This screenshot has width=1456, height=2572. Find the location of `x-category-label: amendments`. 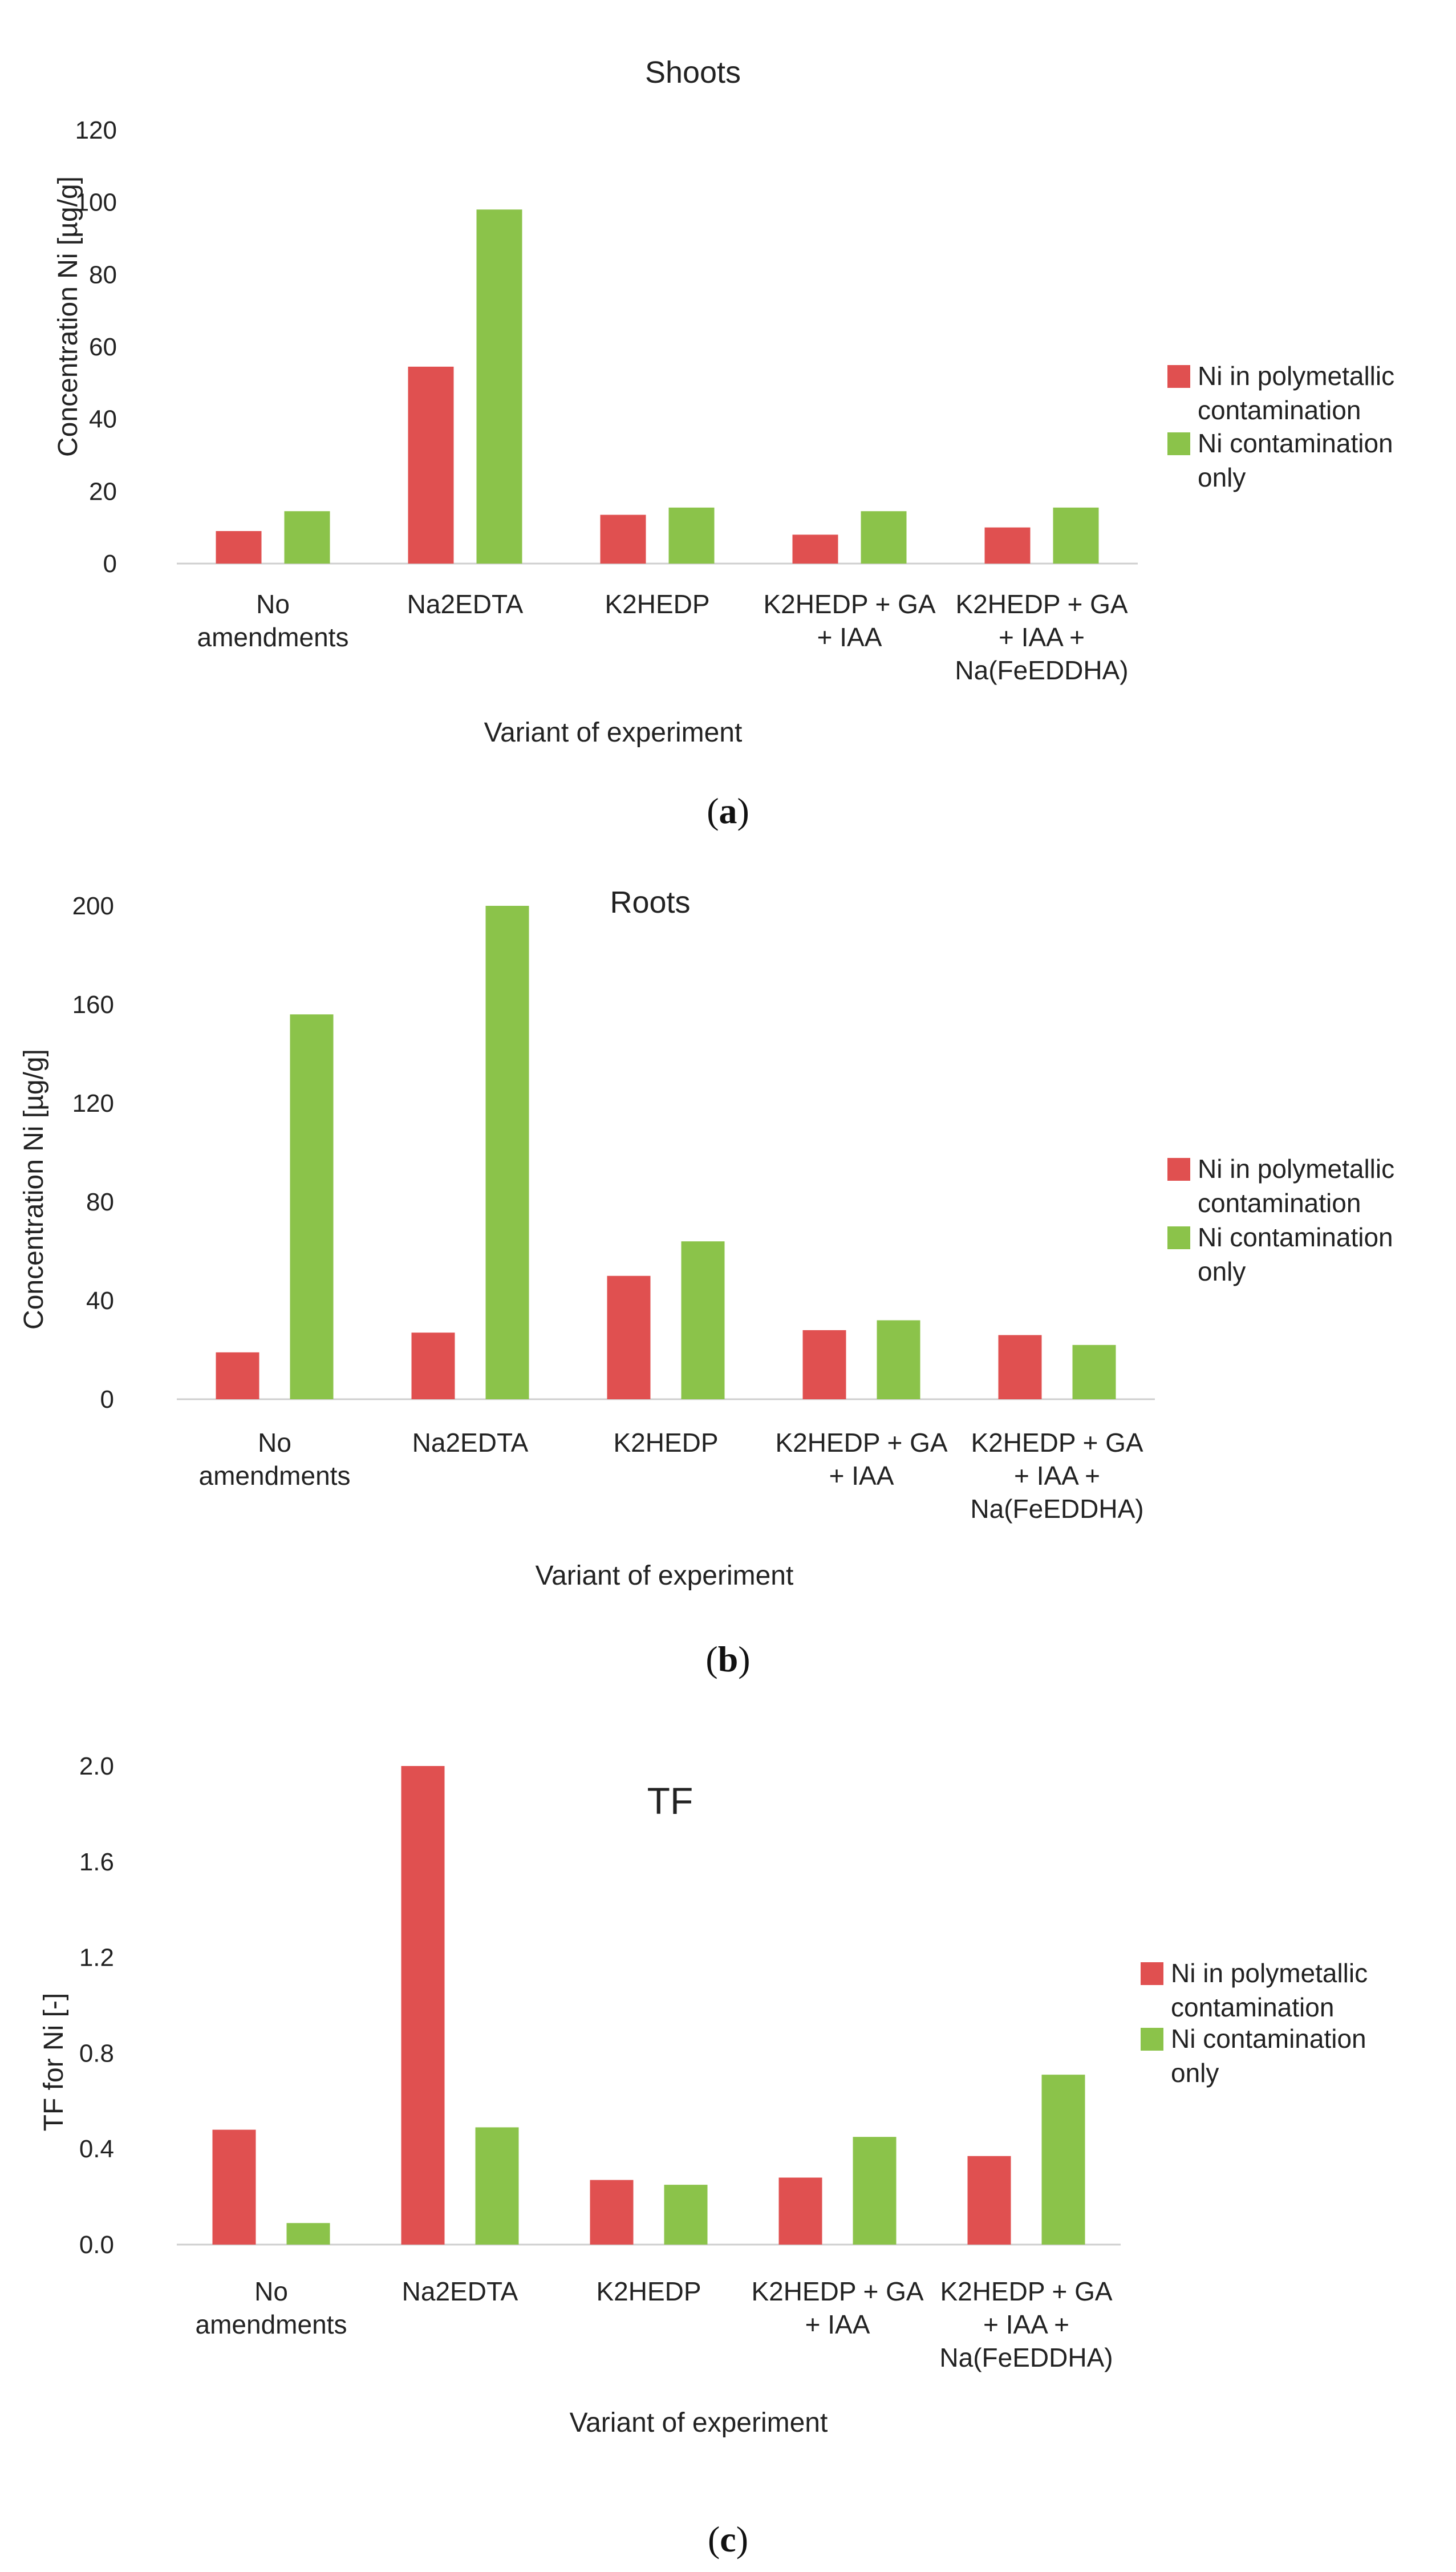

x-category-label: amendments is located at coordinates (275, 1475).